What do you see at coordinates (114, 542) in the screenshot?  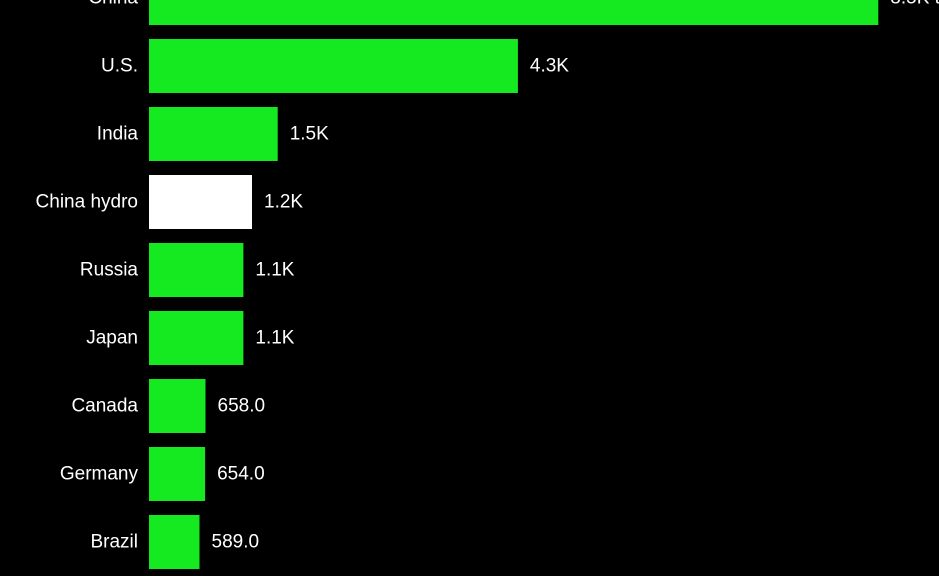 I see `category-label: Brazil` at bounding box center [114, 542].